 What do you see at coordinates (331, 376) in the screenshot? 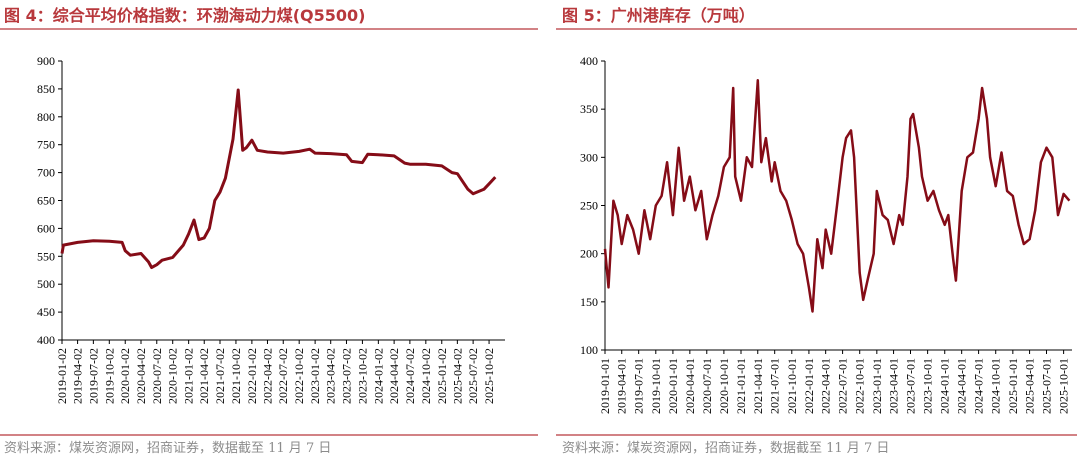
I see `x-tick-label: 2023-04-02` at bounding box center [331, 376].